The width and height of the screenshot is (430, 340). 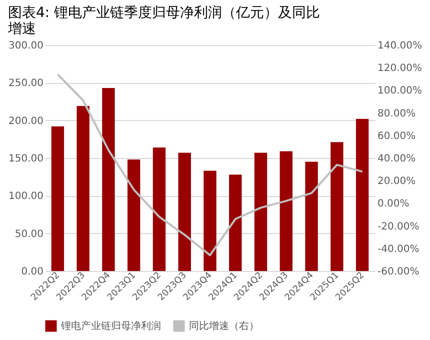 What do you see at coordinates (399, 272) in the screenshot?
I see `y2-tick-label: -60.00%` at bounding box center [399, 272].